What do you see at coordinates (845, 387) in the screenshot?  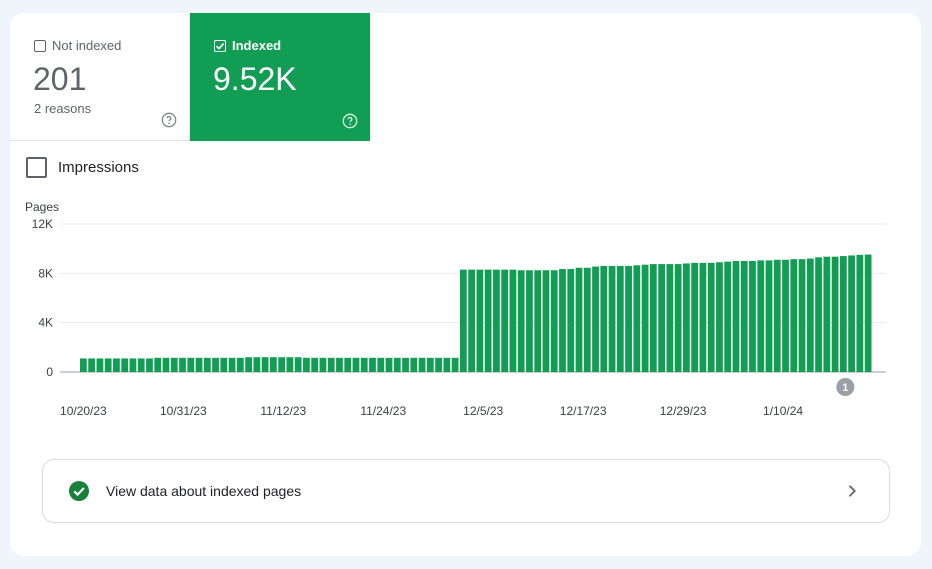 I see `annotation-marker` at bounding box center [845, 387].